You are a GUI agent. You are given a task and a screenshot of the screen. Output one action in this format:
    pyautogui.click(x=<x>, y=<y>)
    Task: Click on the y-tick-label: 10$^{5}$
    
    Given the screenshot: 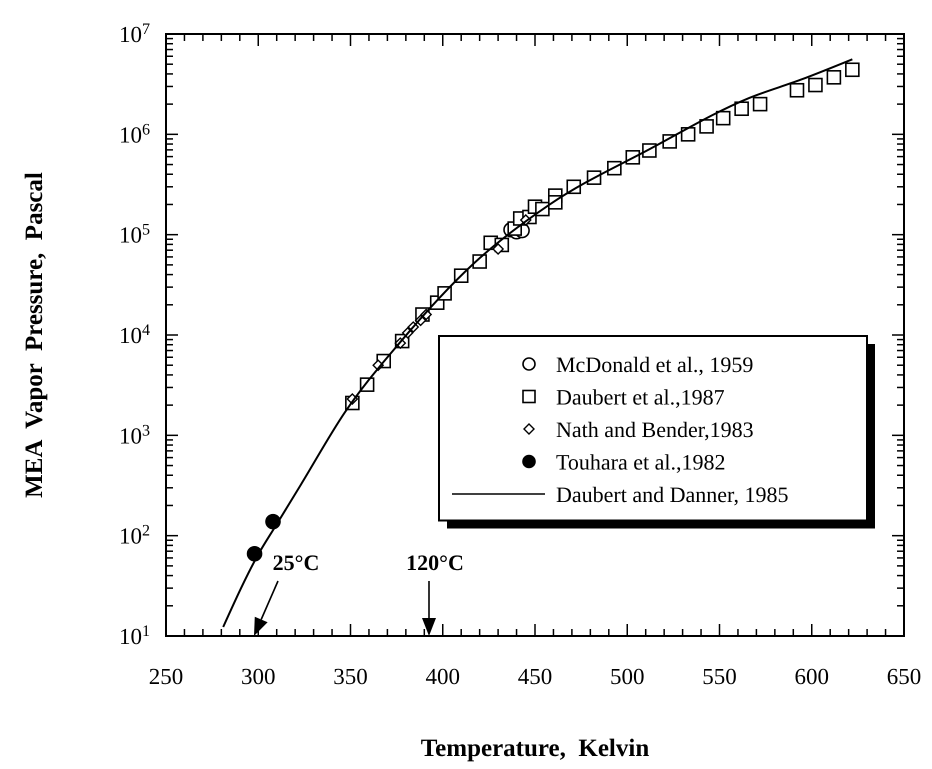 What is the action you would take?
    pyautogui.click(x=134, y=234)
    